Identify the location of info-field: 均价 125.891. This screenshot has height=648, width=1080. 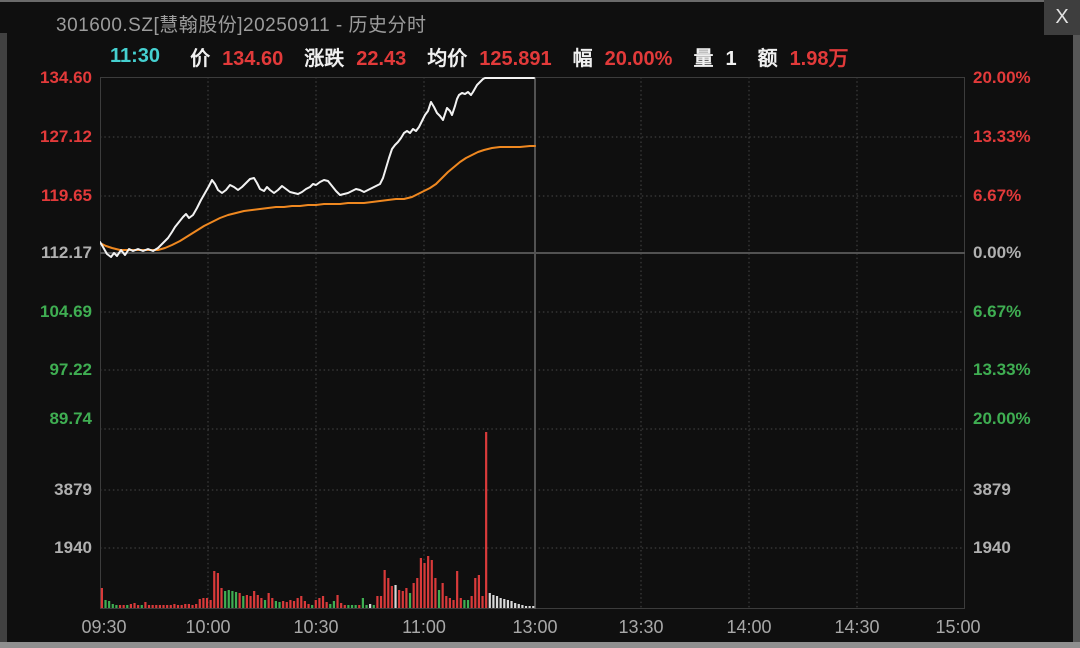
(489, 59).